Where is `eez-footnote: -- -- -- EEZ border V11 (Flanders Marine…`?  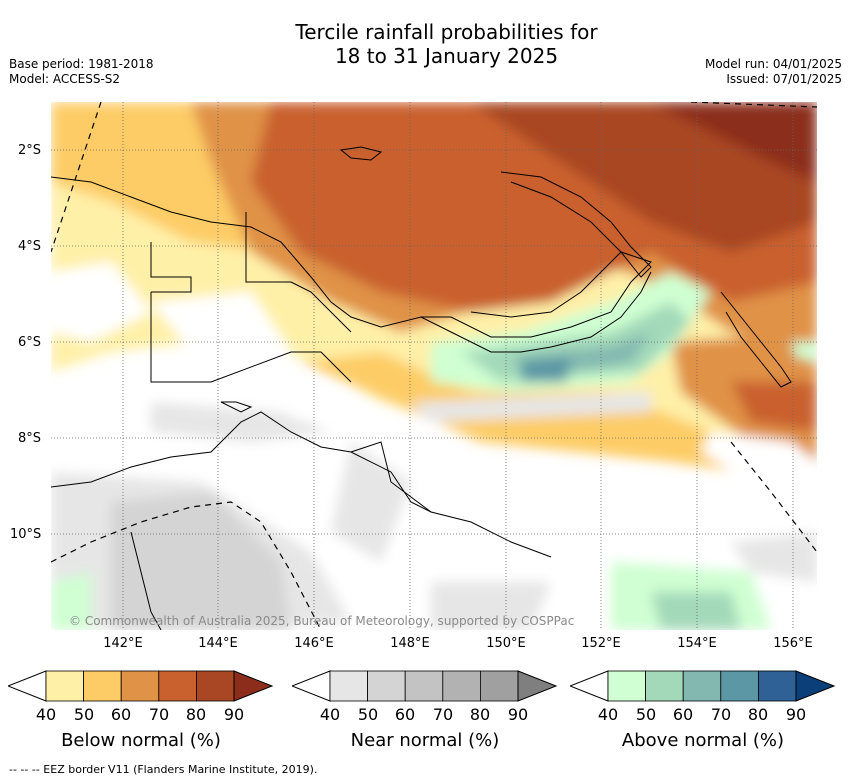 eez-footnote: -- -- -- EEZ border V11 (Flanders Marine… is located at coordinates (163, 769).